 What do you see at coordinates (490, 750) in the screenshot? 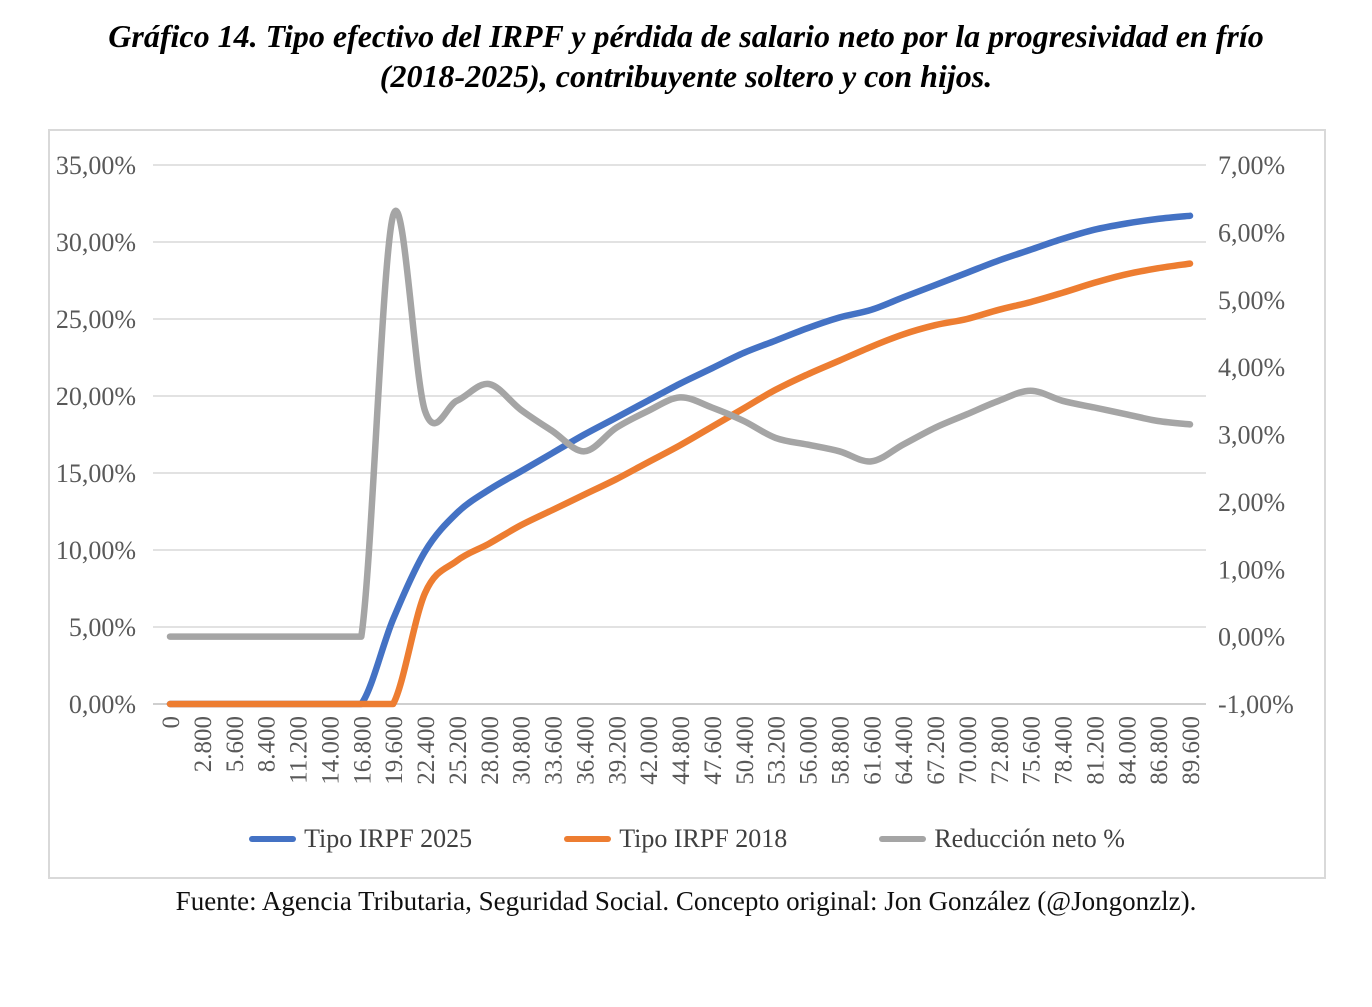
I see `x-axis-tick-label: 28.000` at bounding box center [490, 750].